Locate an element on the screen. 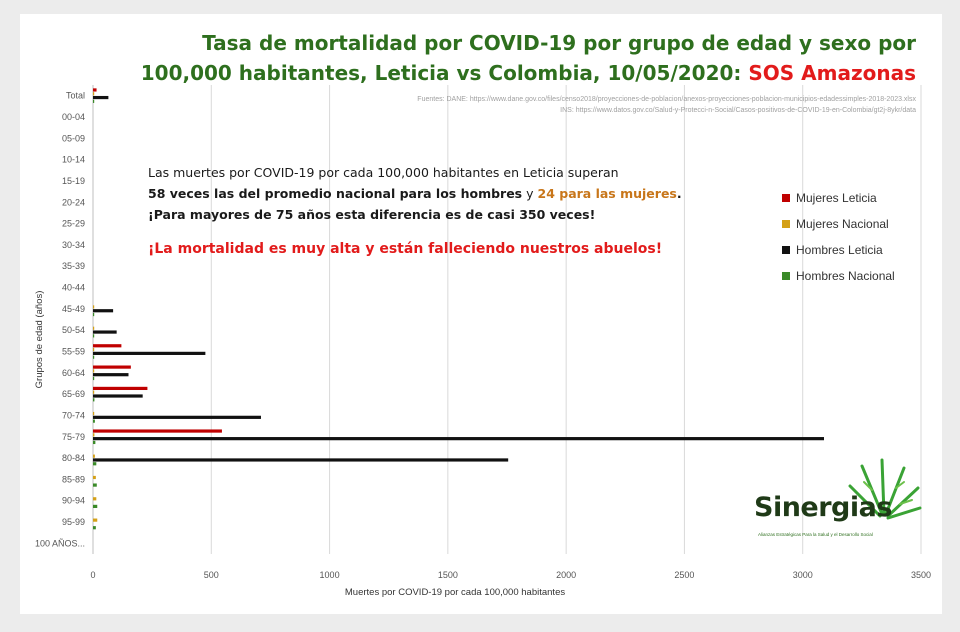  legend-label: Mujeres Nacional is located at coordinates (842, 224).